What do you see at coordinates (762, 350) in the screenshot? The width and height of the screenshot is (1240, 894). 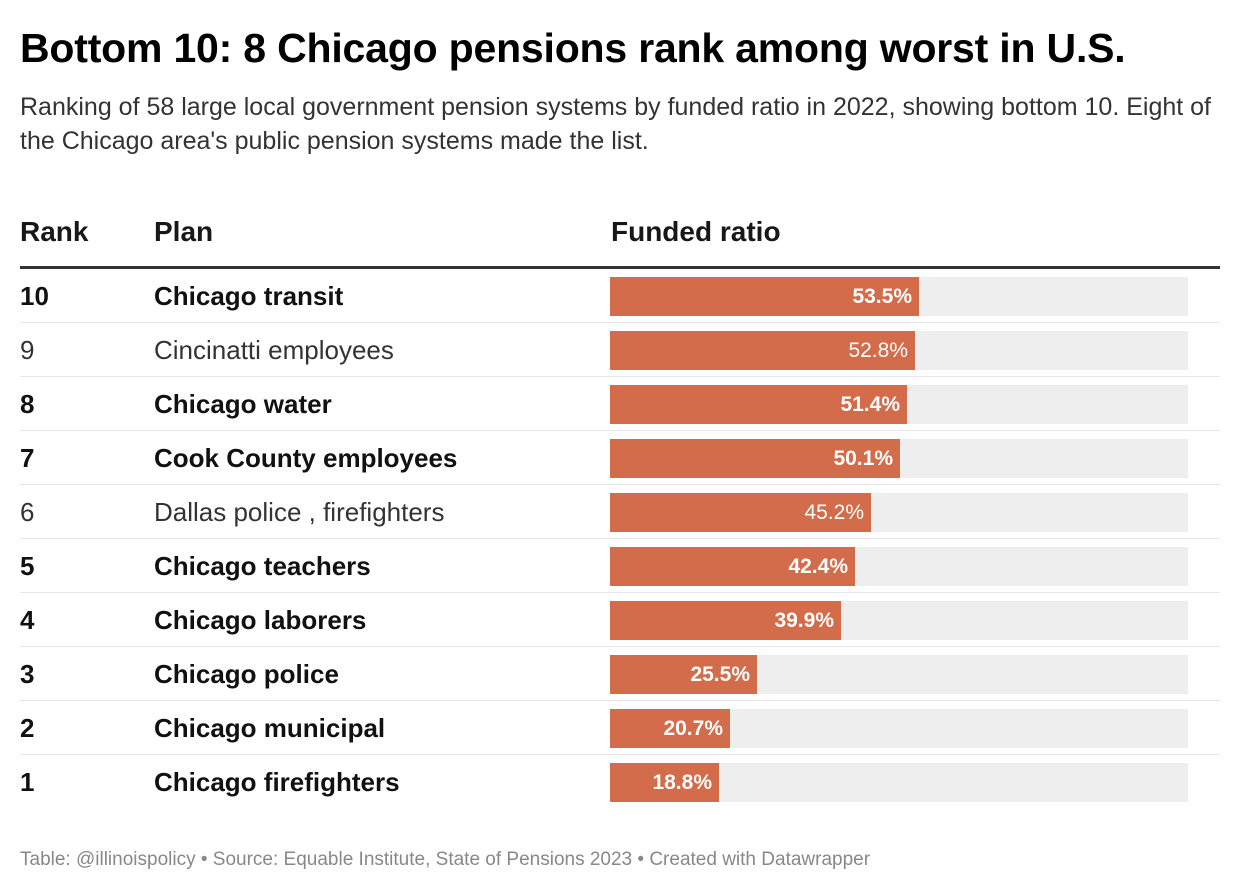 I see `bar-fill: 52.8%` at bounding box center [762, 350].